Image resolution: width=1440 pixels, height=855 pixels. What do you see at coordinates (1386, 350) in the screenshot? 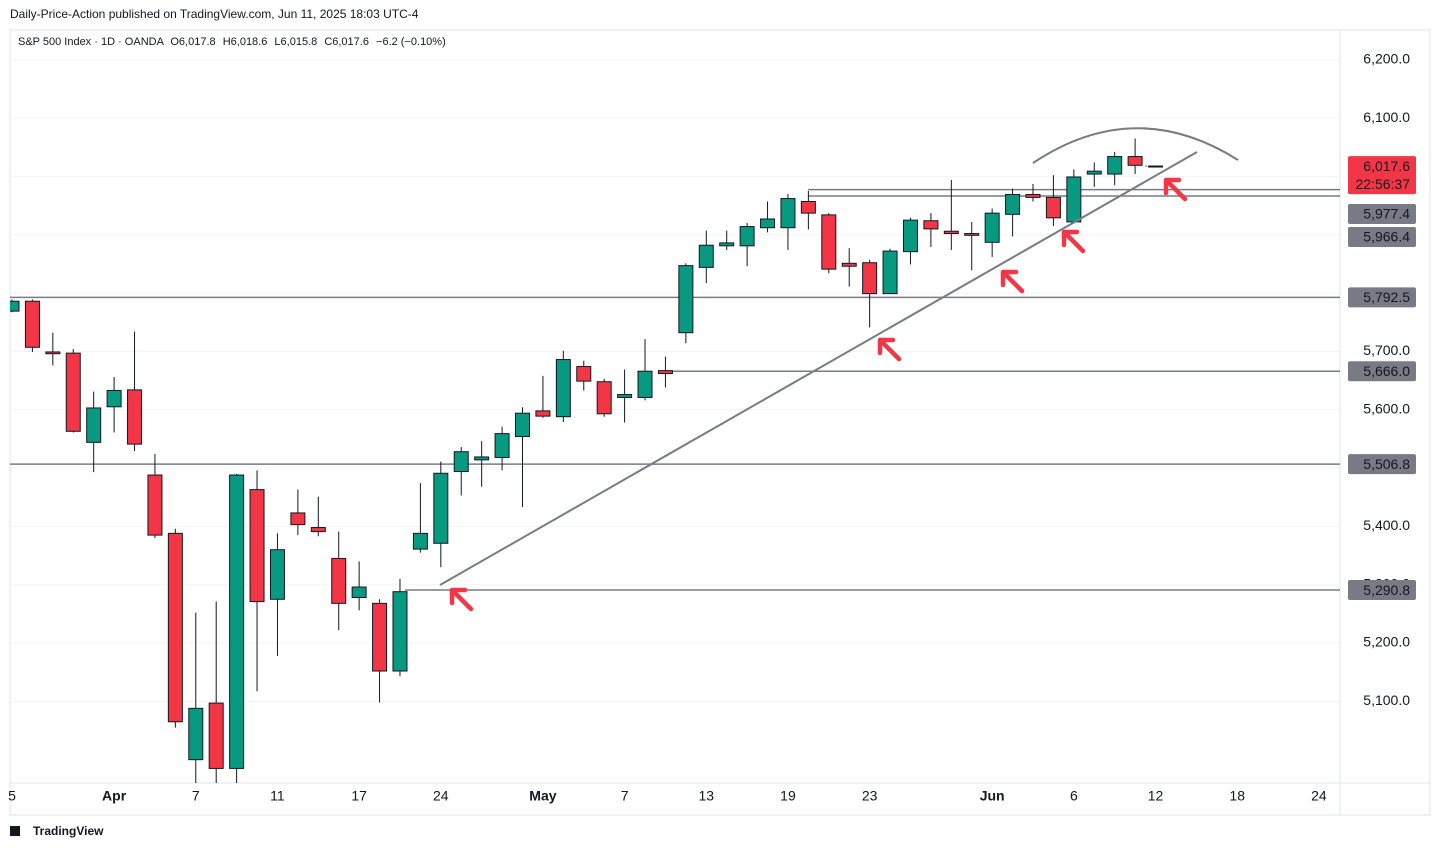
I see `y-tick-label: 5,700.0` at bounding box center [1386, 350].